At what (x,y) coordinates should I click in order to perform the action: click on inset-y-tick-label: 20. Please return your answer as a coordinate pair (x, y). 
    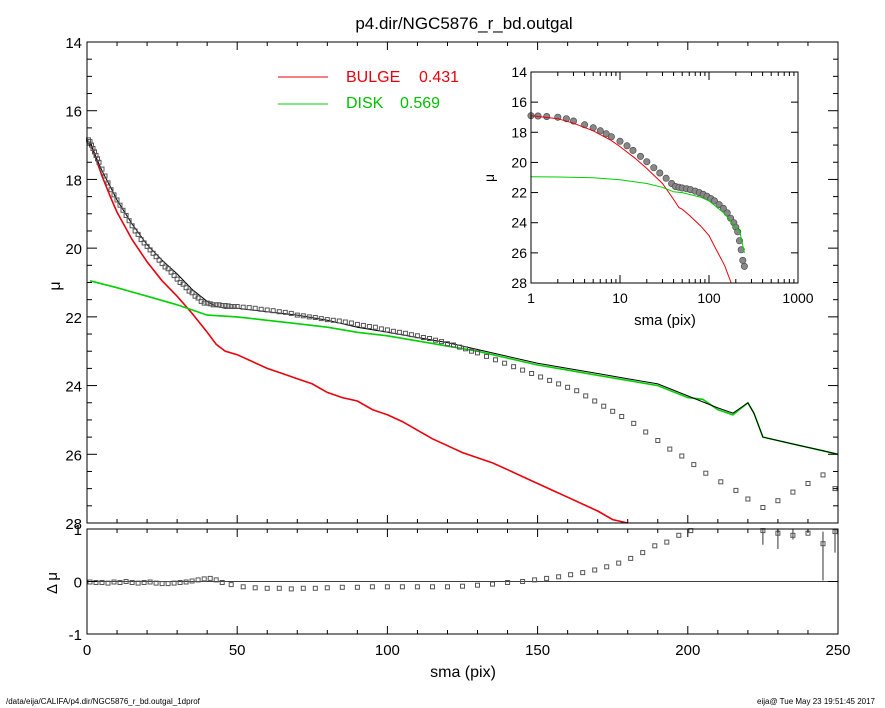
    Looking at the image, I should click on (519, 162).